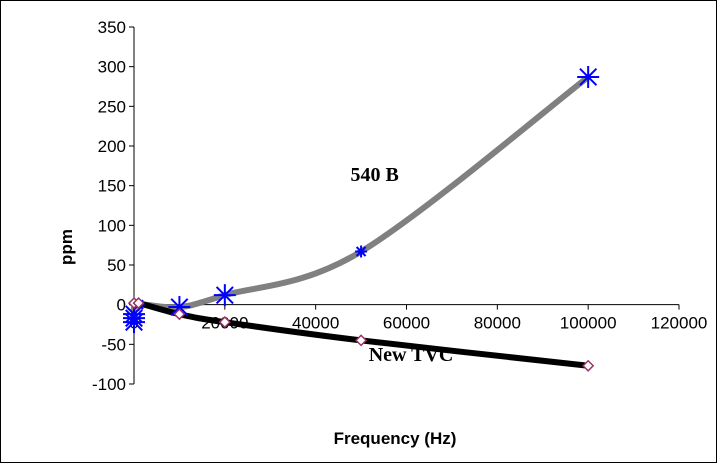 The width and height of the screenshot is (717, 463). I want to click on y-tick-label: 300, so click(112, 67).